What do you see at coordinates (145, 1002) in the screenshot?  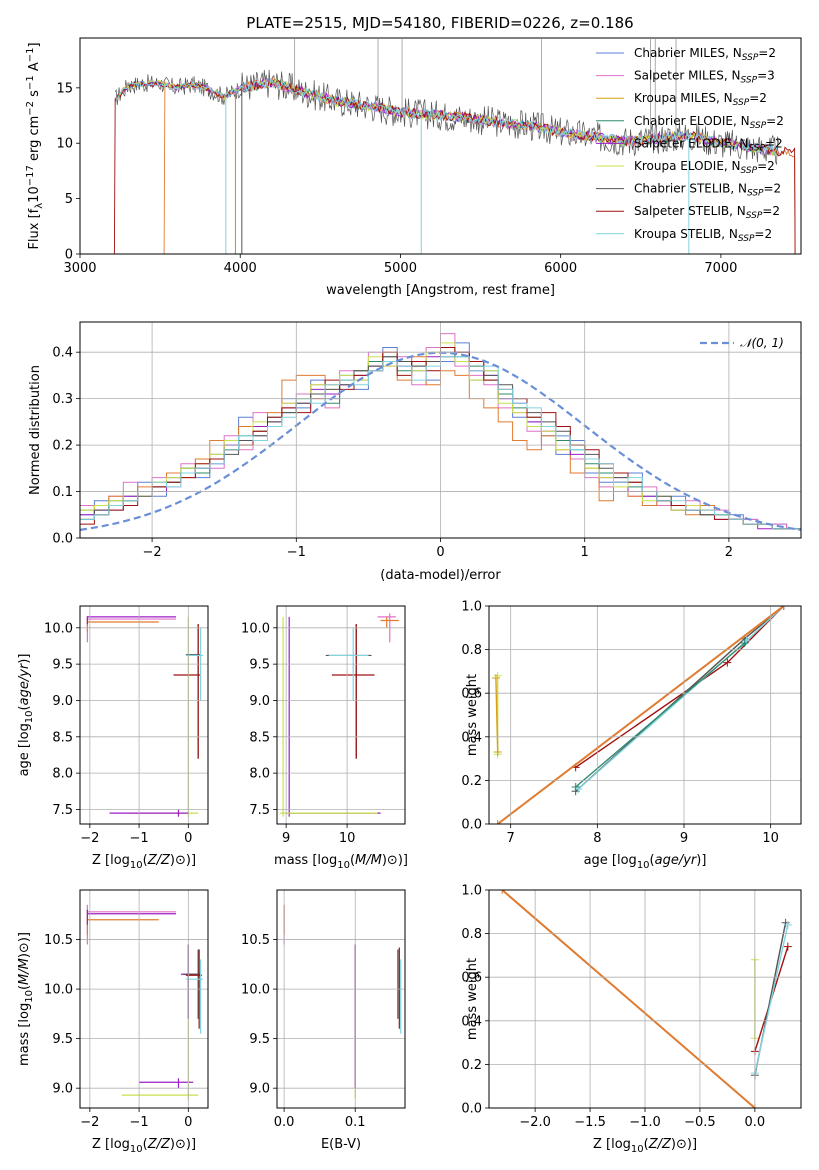 I see `plot-area` at bounding box center [145, 1002].